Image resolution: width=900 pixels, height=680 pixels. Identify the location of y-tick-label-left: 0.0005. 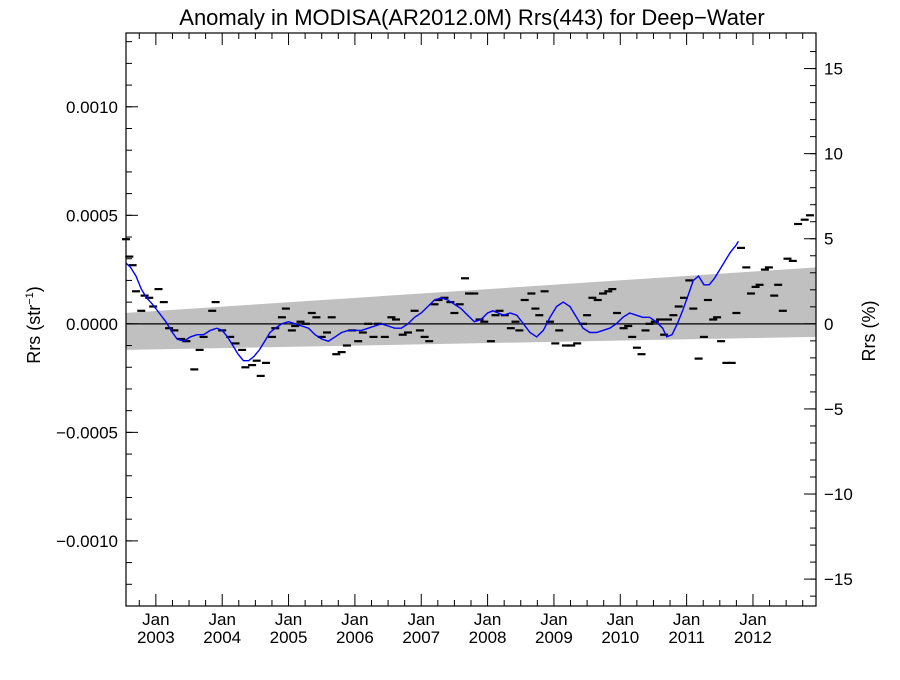
(92, 215).